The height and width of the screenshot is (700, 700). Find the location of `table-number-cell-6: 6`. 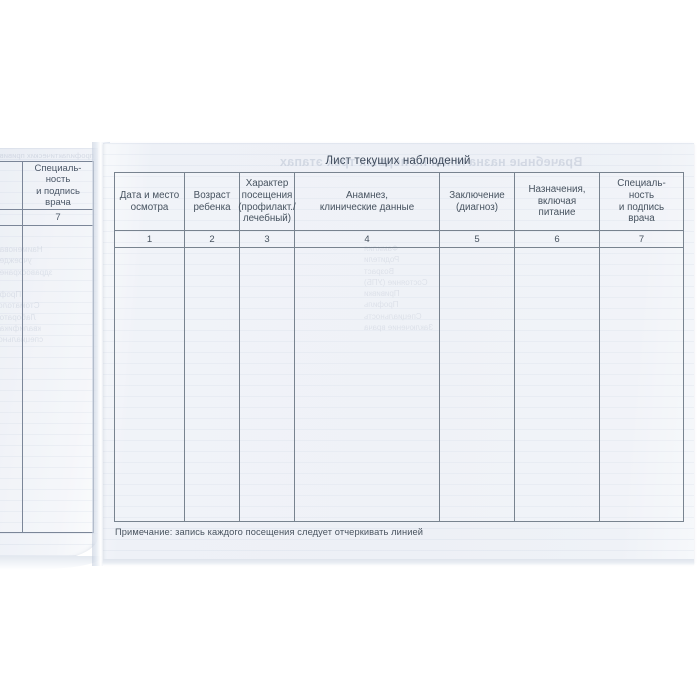

table-number-cell-6: 6 is located at coordinates (557, 239).